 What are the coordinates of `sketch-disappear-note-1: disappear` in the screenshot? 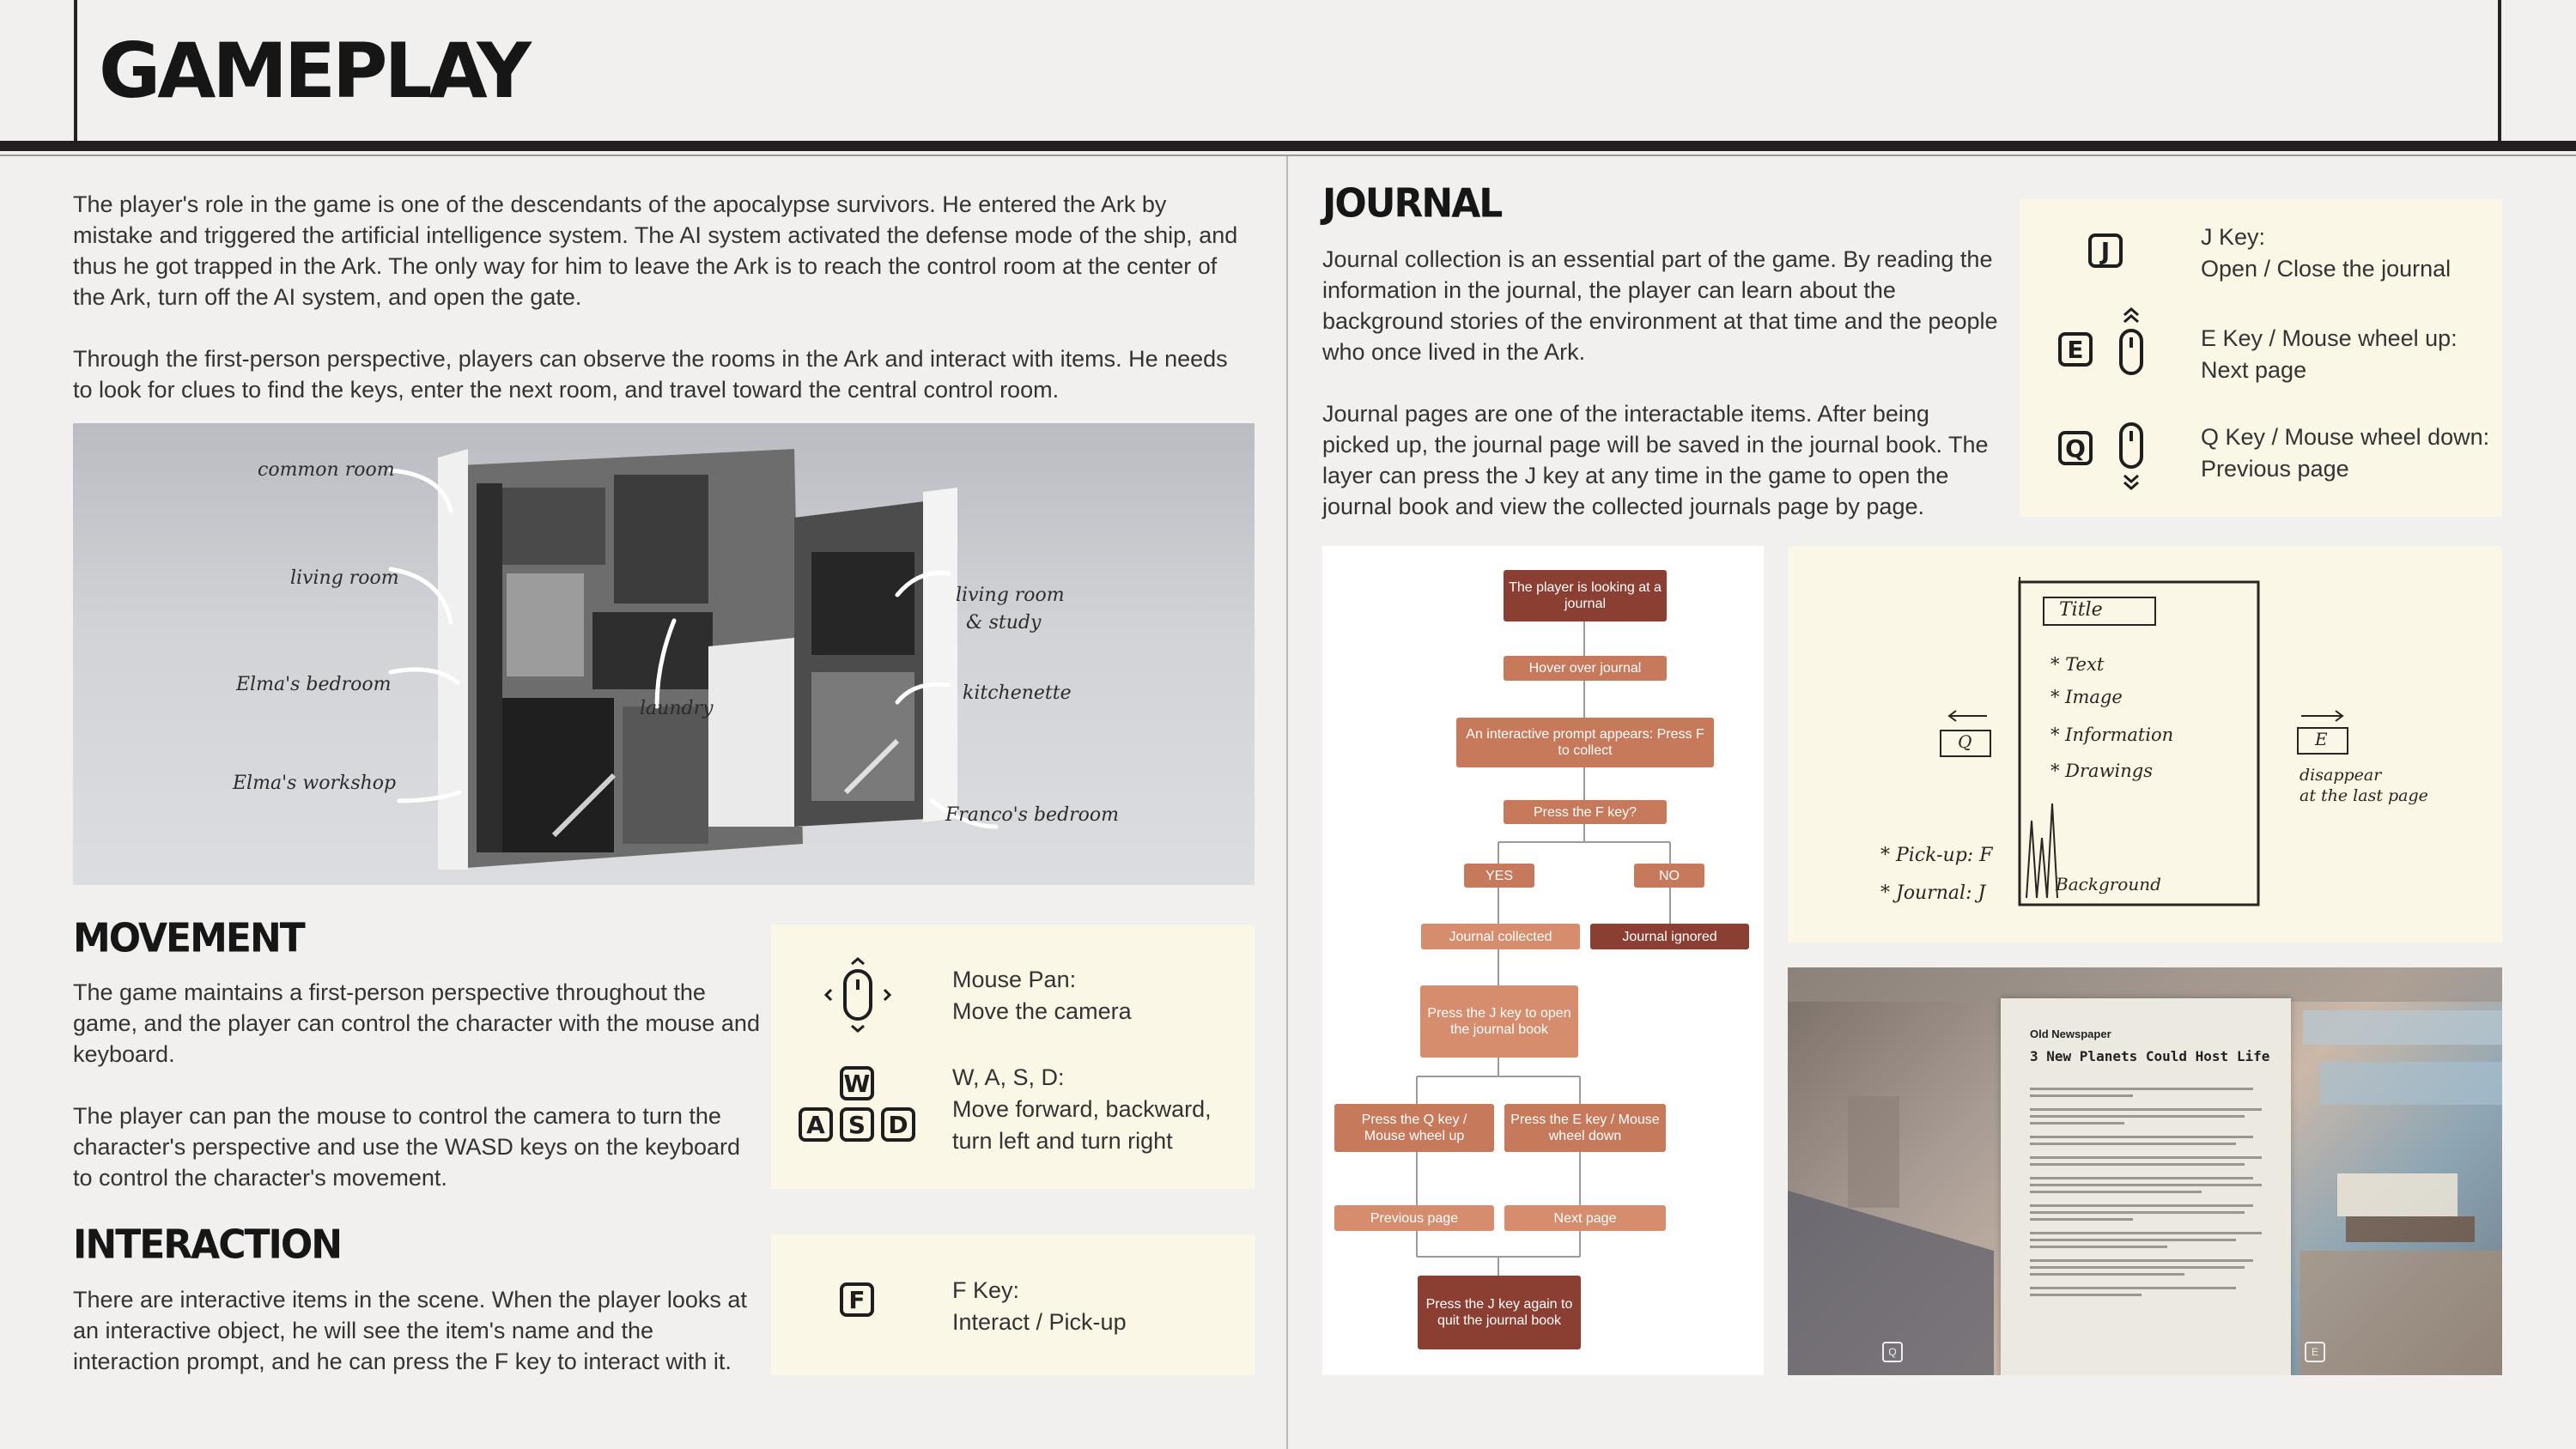 It's located at (2341, 775).